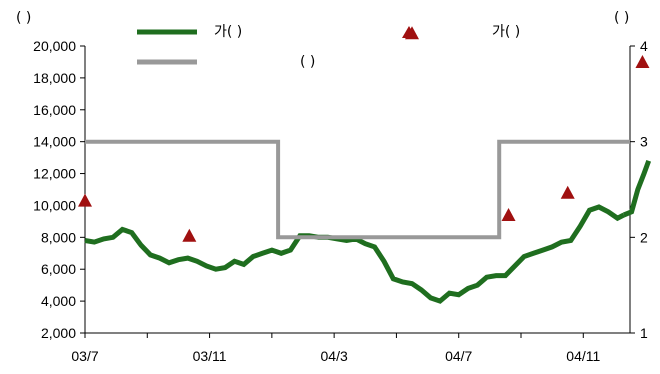 The height and width of the screenshot is (374, 660). What do you see at coordinates (58, 301) in the screenshot?
I see `left-tick-label: 4,000` at bounding box center [58, 301].